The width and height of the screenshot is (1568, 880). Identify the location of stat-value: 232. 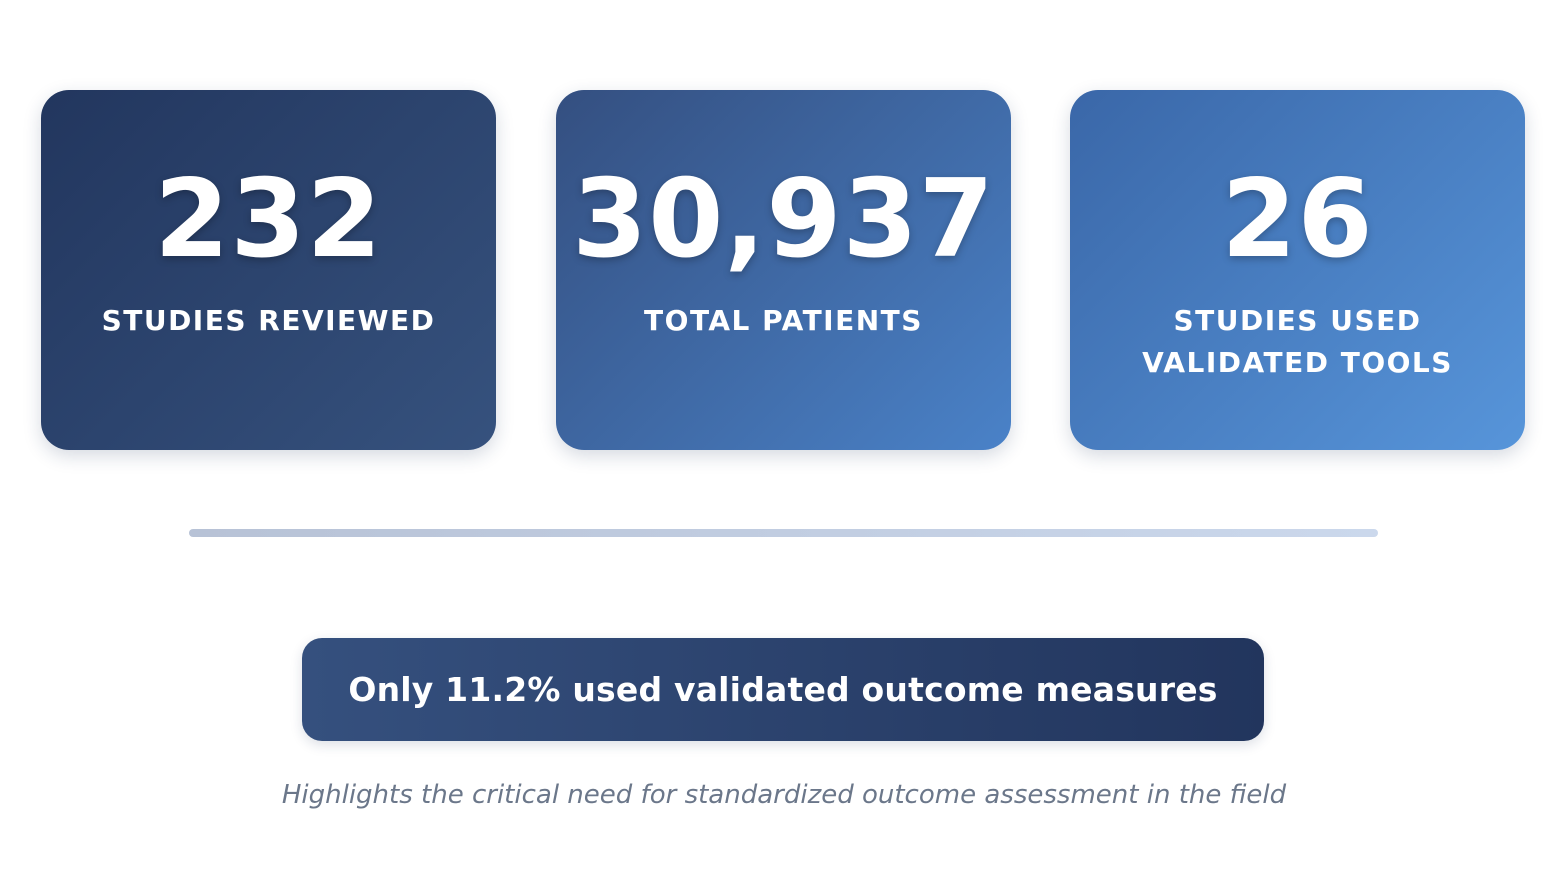
(268, 219).